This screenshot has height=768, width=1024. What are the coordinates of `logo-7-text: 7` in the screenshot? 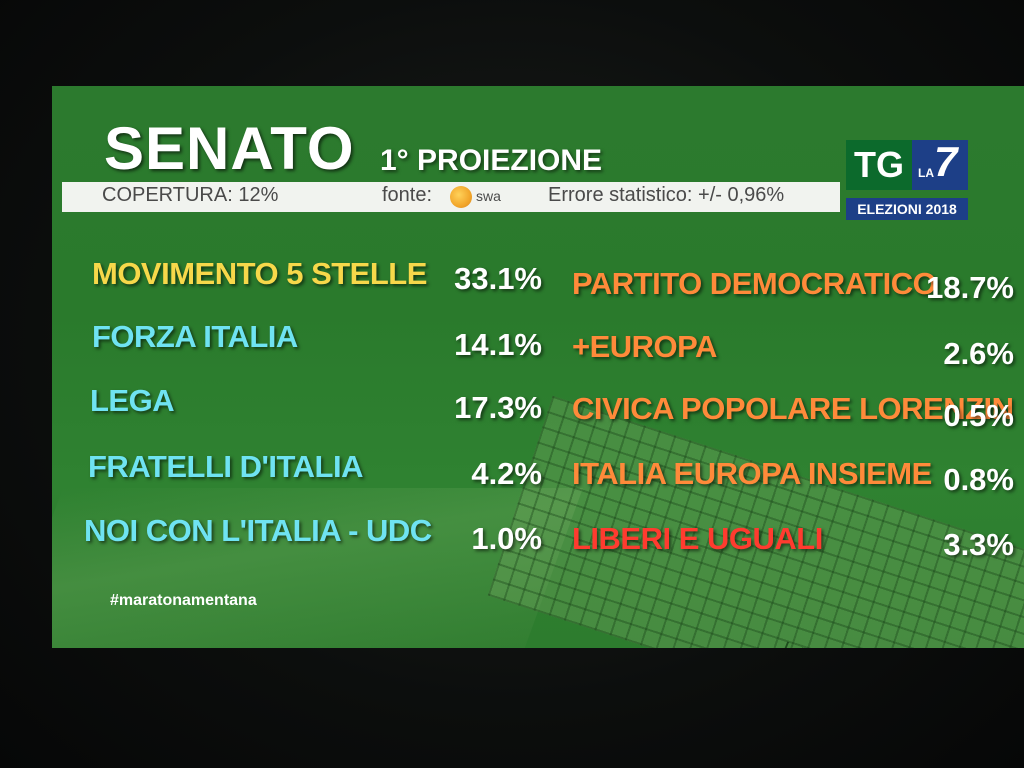 It's located at (946, 161).